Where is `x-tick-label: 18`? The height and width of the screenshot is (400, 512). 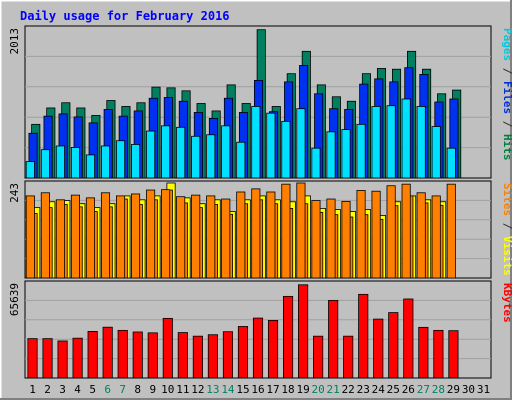
x-tick-label: 18 is located at coordinates (287, 389).